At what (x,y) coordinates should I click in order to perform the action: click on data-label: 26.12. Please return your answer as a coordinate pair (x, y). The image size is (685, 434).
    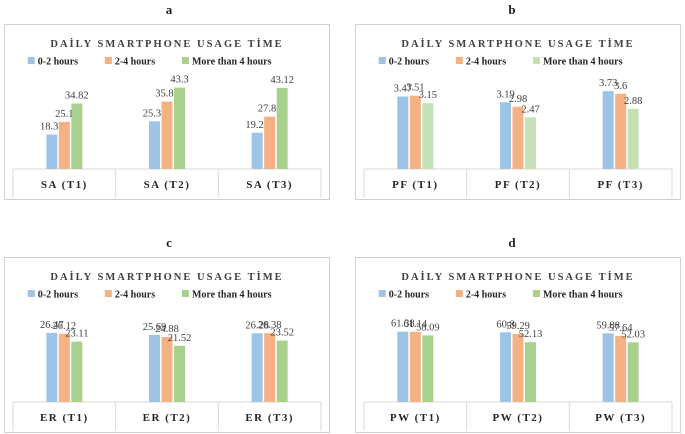
    Looking at the image, I should click on (65, 326).